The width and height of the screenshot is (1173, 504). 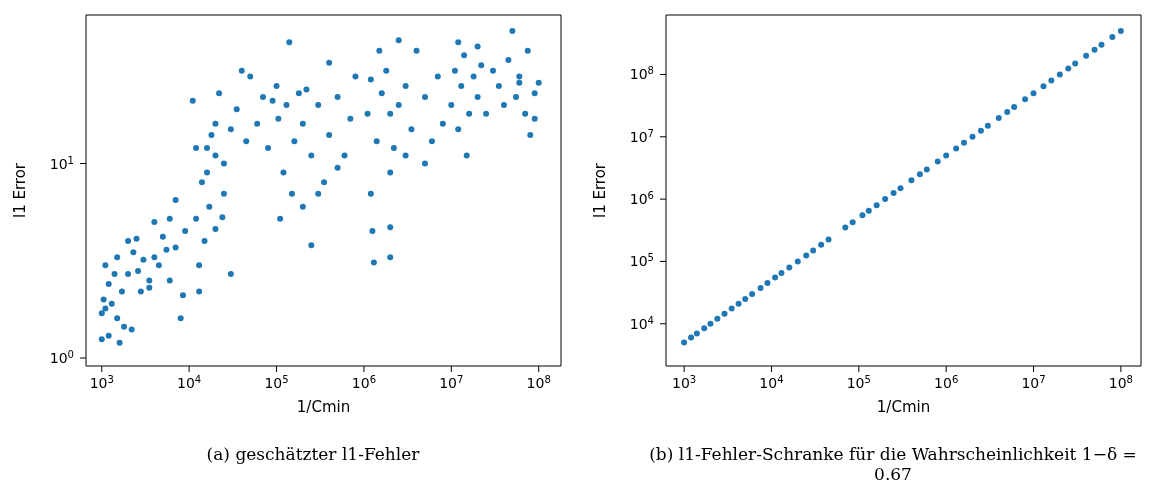 I want to click on y-tick-label: 10$^{4}$, so click(x=641, y=323).